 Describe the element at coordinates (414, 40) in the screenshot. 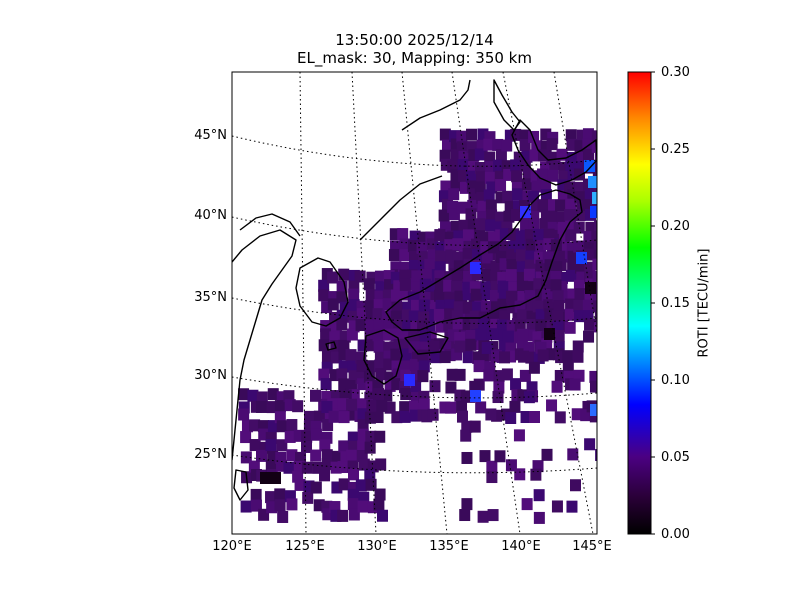

I see `title-timestamp: 13:50:00 2025/12/14` at that location.